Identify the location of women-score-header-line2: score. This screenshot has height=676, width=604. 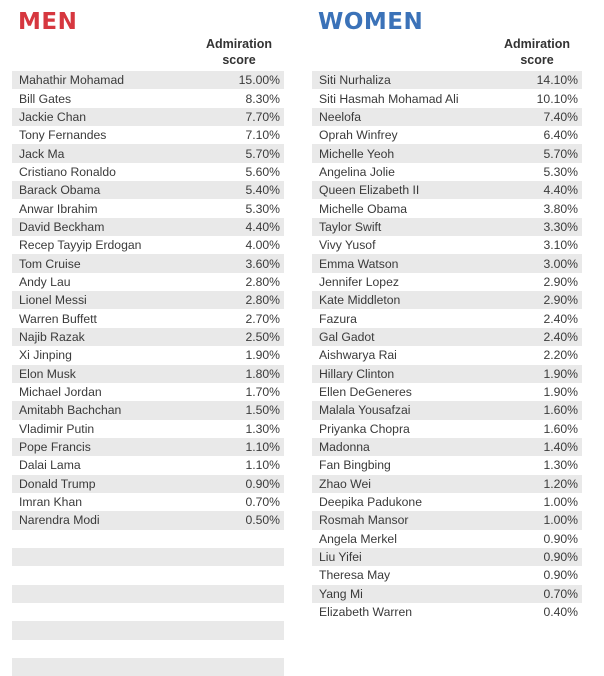
(537, 60).